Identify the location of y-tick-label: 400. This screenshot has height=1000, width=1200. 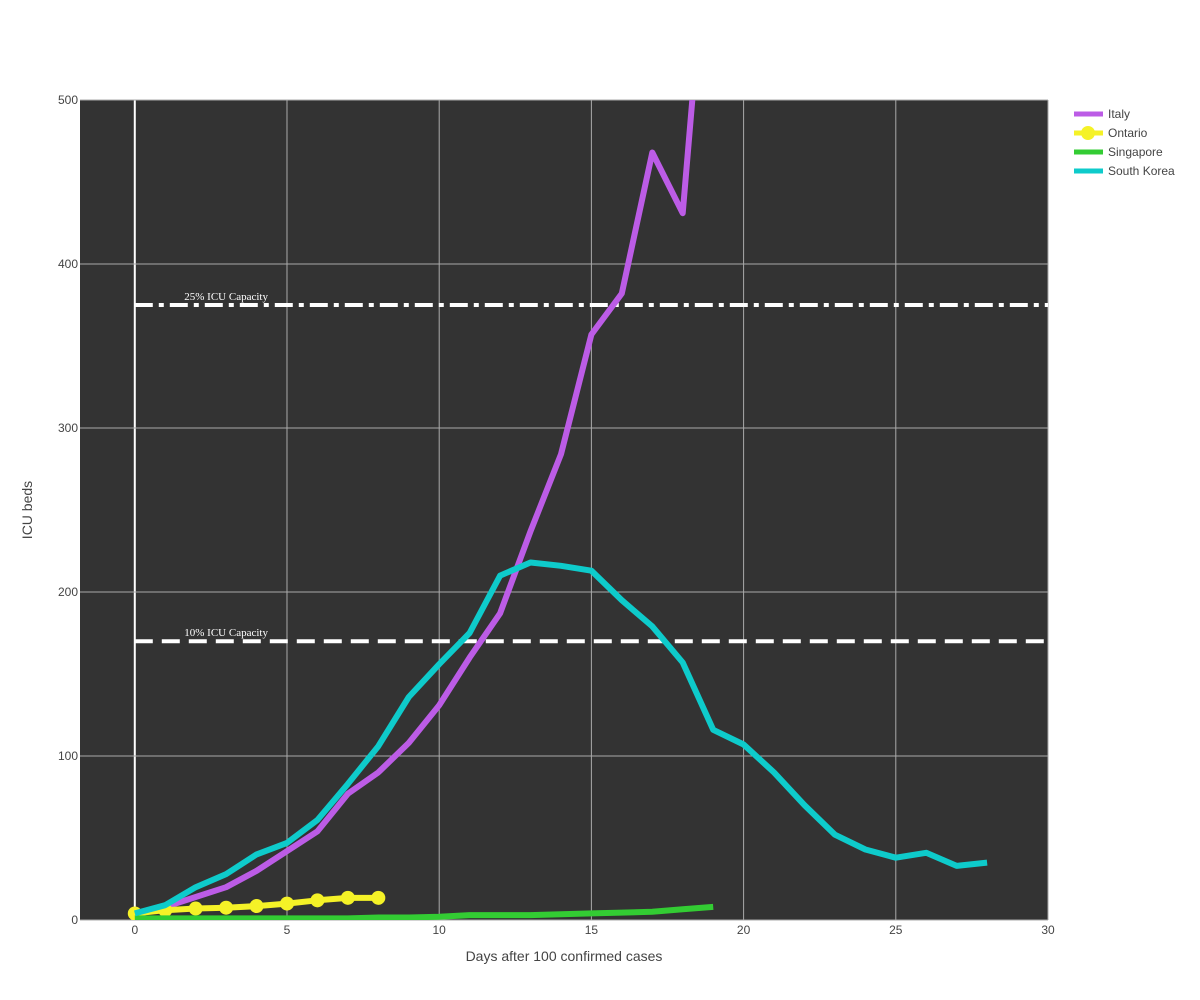
(68, 264).